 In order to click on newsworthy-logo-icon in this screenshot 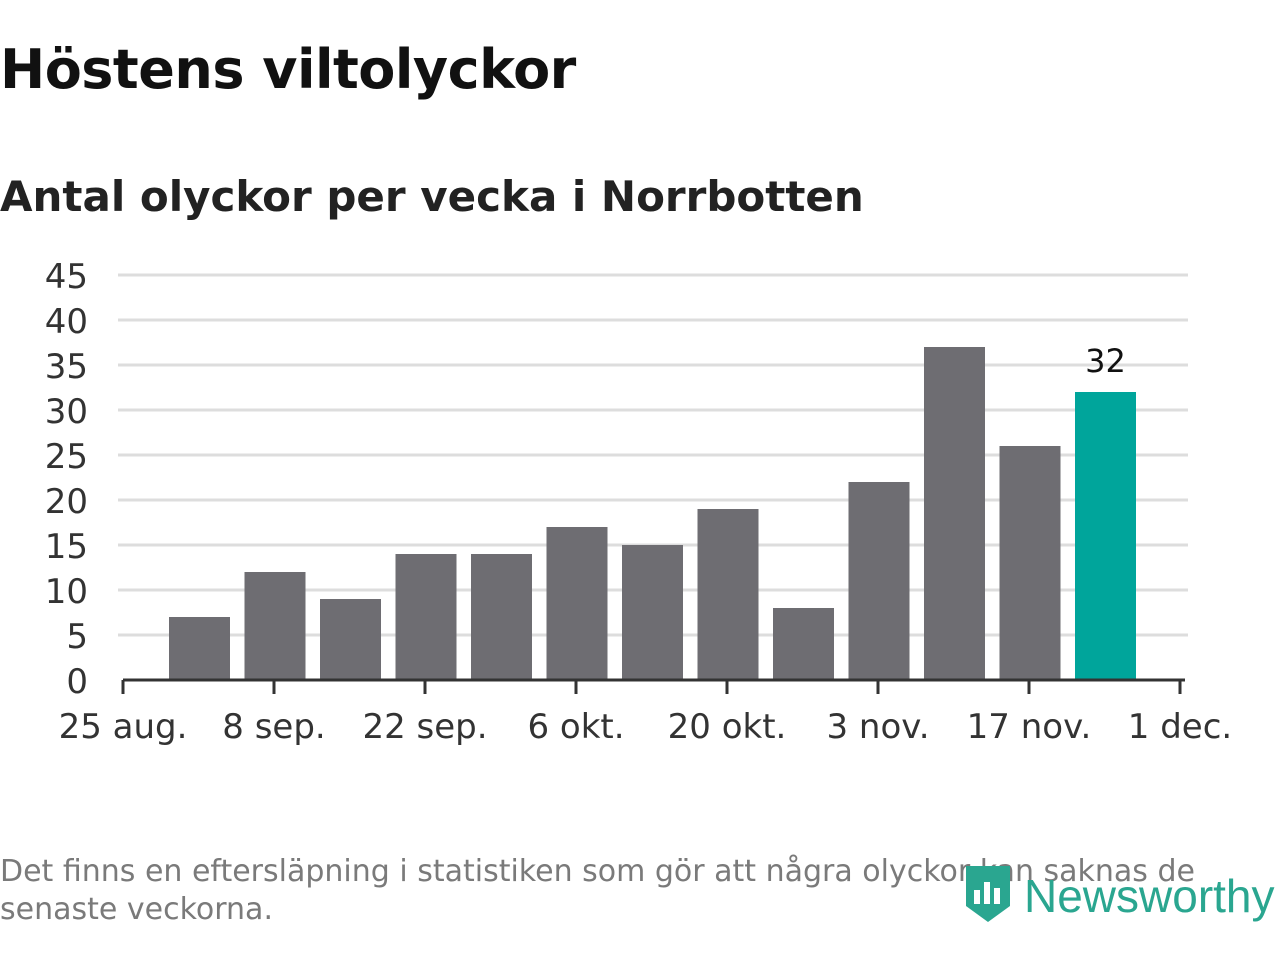, I will do `click(988, 896)`.